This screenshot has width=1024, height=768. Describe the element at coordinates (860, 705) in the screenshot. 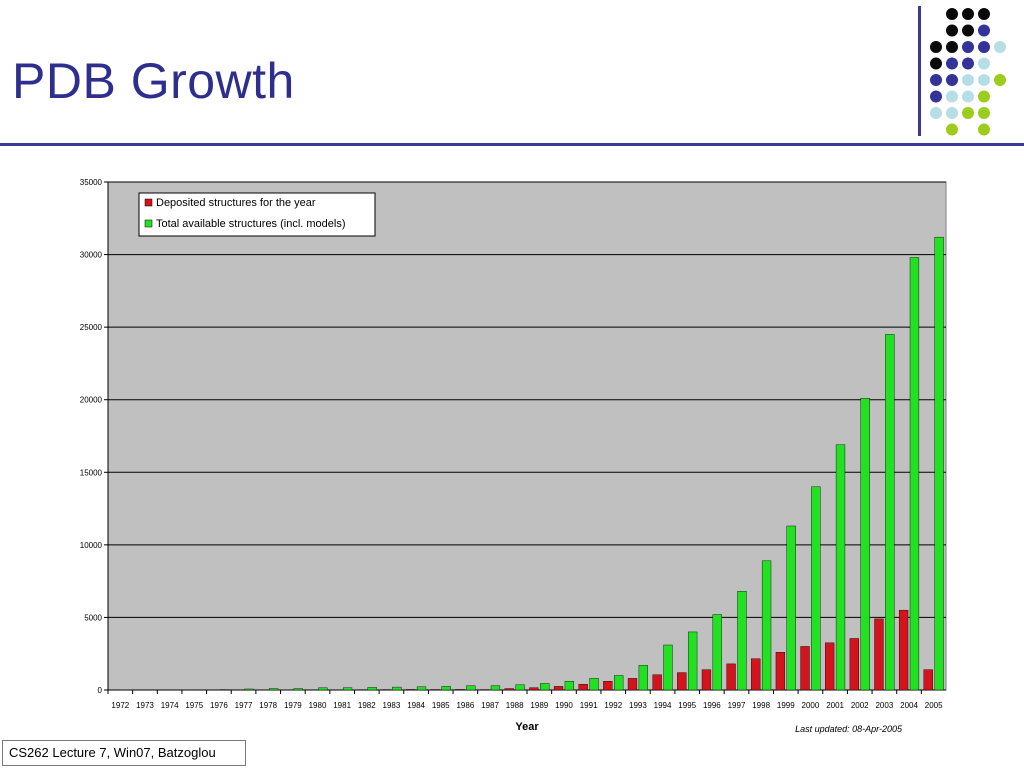

I see `x-tick-label: 2002` at that location.